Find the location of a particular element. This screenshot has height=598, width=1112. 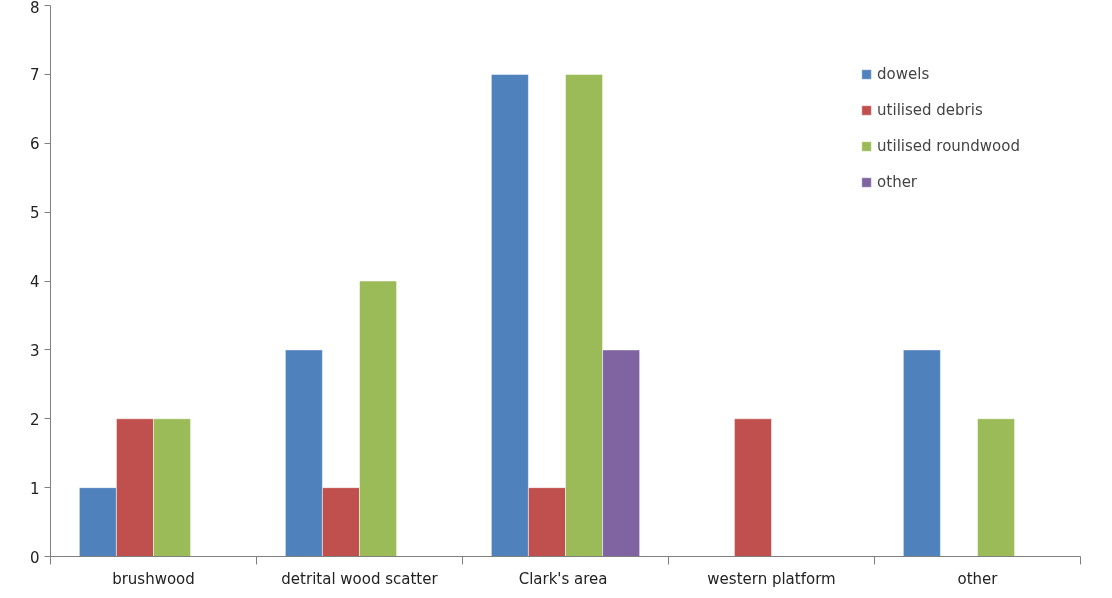

x-tick-label: detrital wood scatter is located at coordinates (360, 578).